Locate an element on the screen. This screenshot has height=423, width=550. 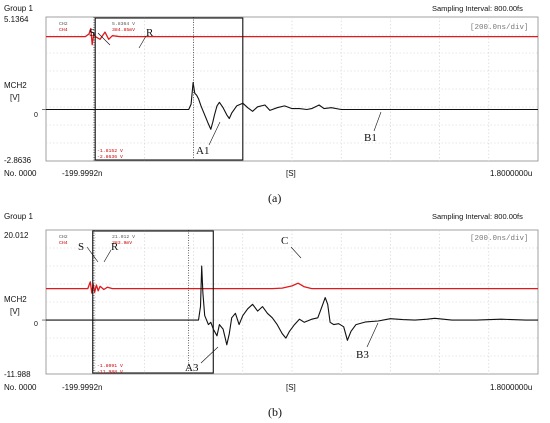
panel-b-record-number: No. 0000 is located at coordinates (20, 387).